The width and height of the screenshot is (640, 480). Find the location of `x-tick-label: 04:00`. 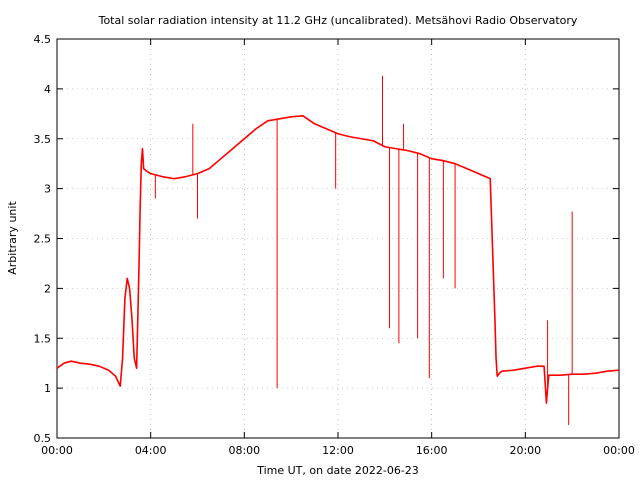

x-tick-label: 04:00 is located at coordinates (151, 450).